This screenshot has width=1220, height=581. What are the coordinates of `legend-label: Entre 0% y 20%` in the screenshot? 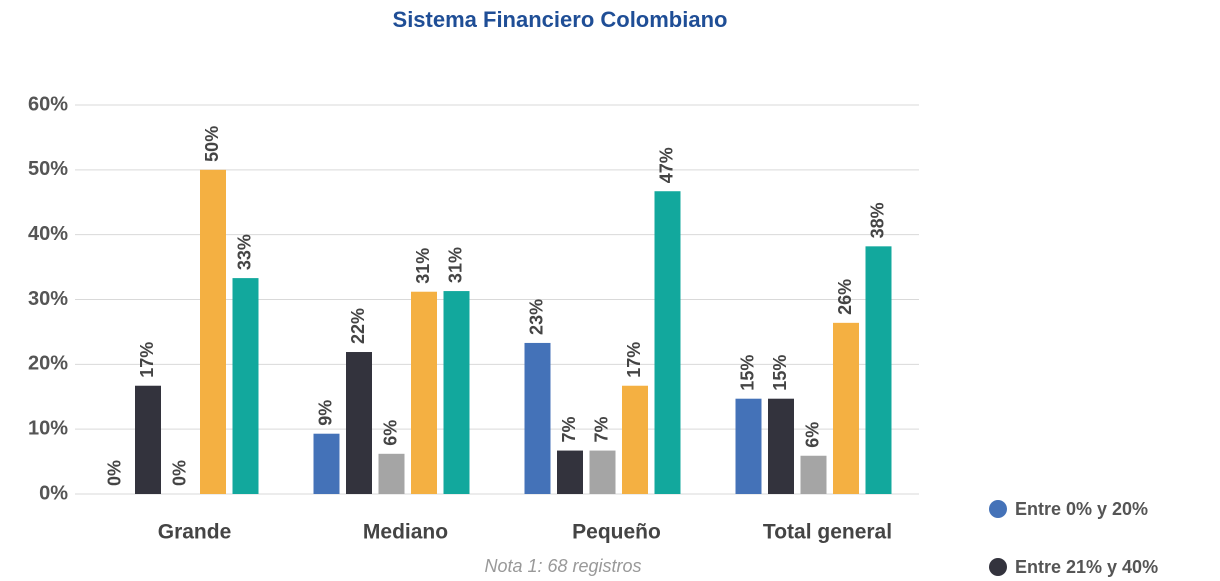 It's located at (1081, 509).